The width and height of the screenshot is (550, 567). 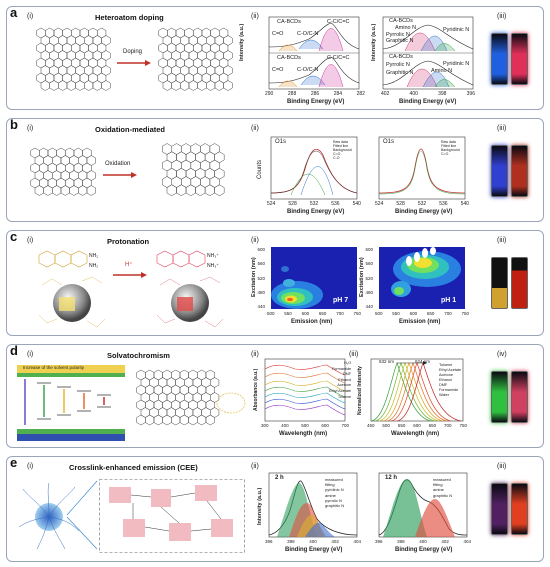 What do you see at coordinates (499, 283) in the screenshot?
I see `vial-yellow` at bounding box center [499, 283].